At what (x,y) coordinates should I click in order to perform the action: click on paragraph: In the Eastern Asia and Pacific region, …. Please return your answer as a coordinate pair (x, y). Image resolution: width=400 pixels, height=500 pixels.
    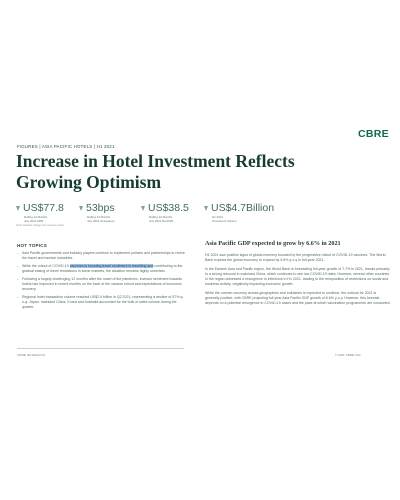
    Looking at the image, I should click on (297, 277).